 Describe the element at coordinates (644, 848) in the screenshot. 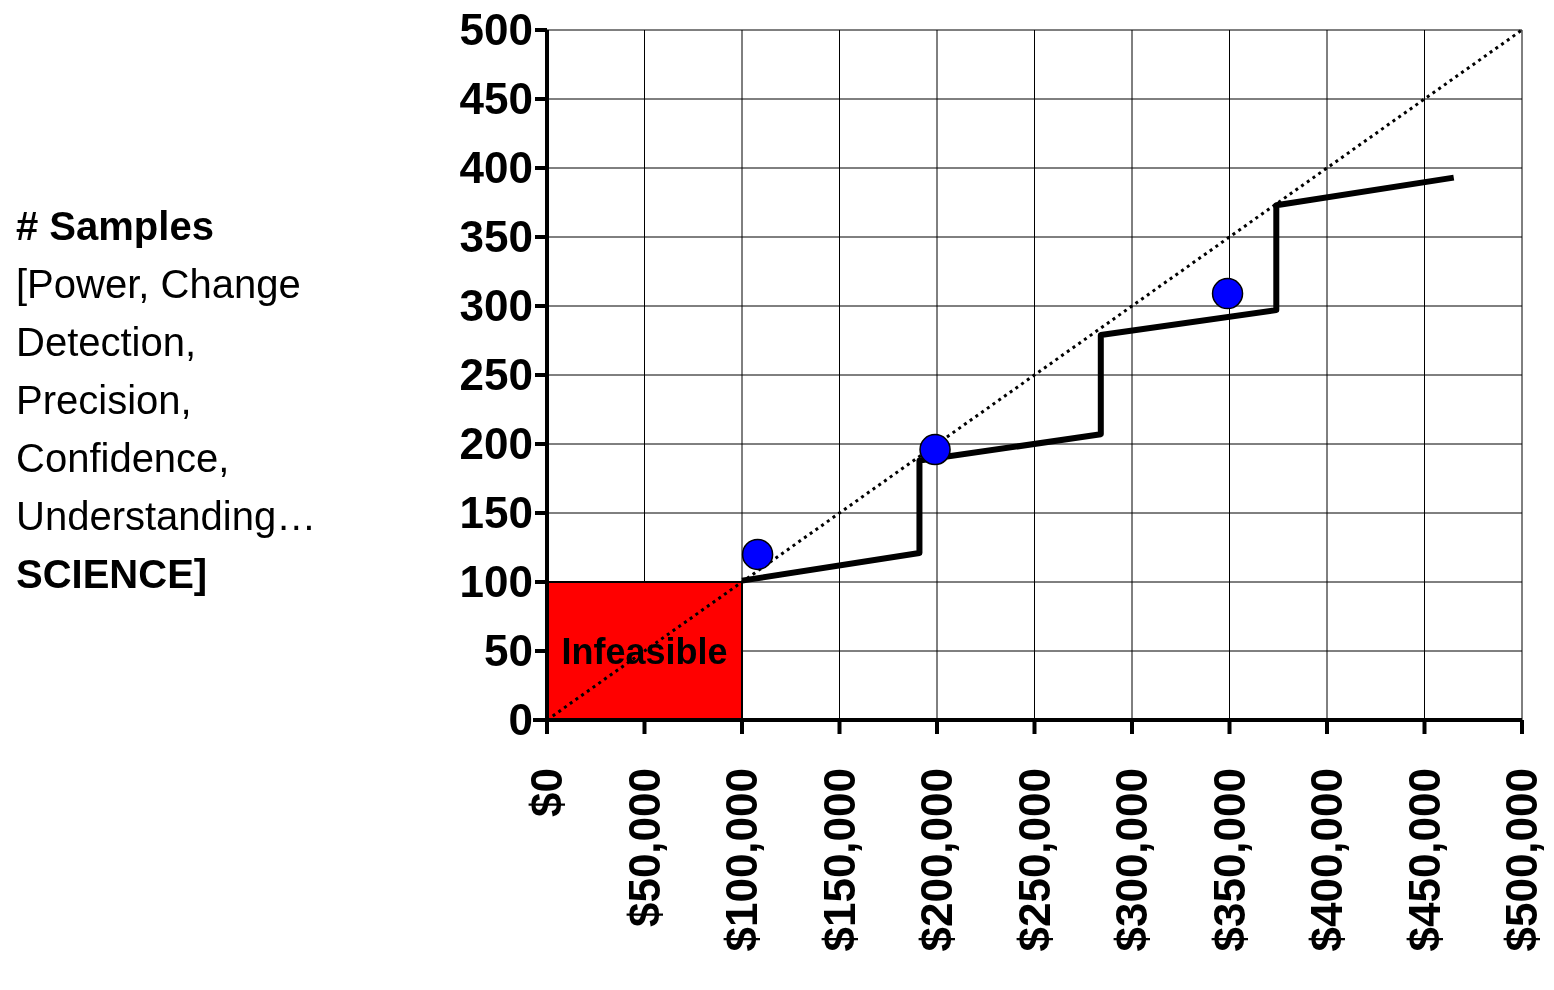

I see `x-tick-label: $50,000` at that location.